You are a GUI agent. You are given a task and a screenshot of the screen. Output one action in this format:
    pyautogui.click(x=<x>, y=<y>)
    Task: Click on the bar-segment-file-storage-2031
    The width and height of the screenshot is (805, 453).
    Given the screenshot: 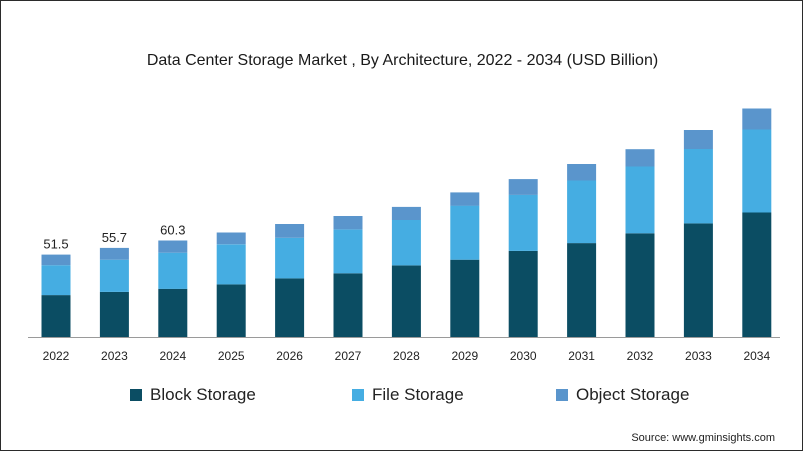 What is the action you would take?
    pyautogui.click(x=582, y=212)
    